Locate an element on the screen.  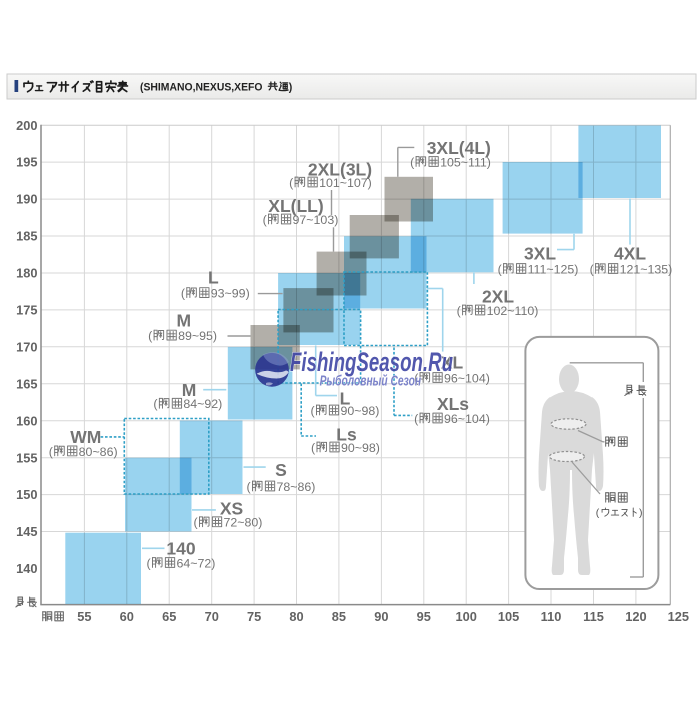
svg-text: 190 is located at coordinates (26, 199).